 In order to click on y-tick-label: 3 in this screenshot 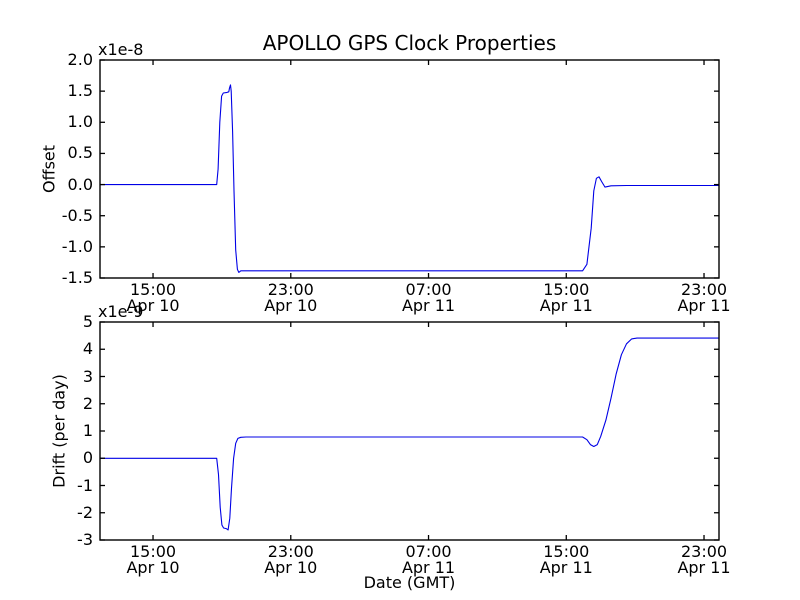, I will do `click(87, 376)`.